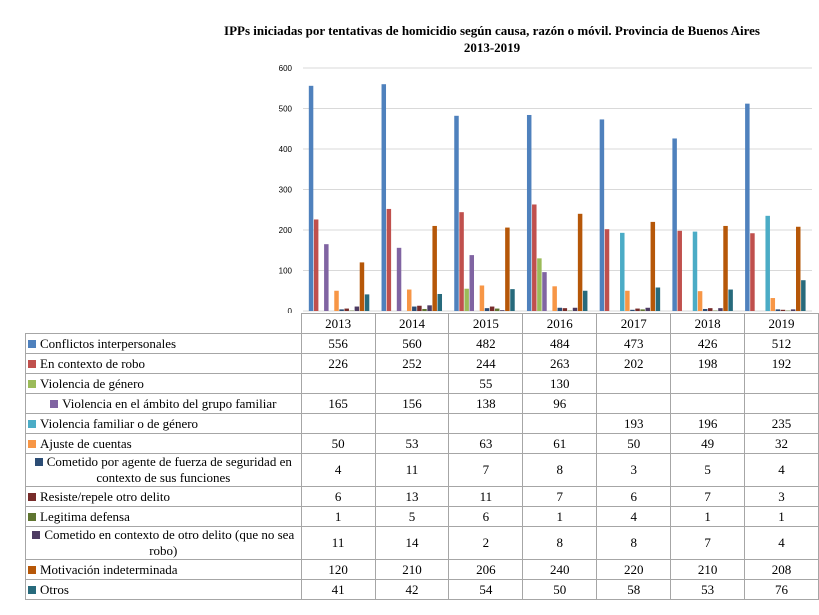  Describe the element at coordinates (412, 496) in the screenshot. I see `table-cell: 13` at that location.